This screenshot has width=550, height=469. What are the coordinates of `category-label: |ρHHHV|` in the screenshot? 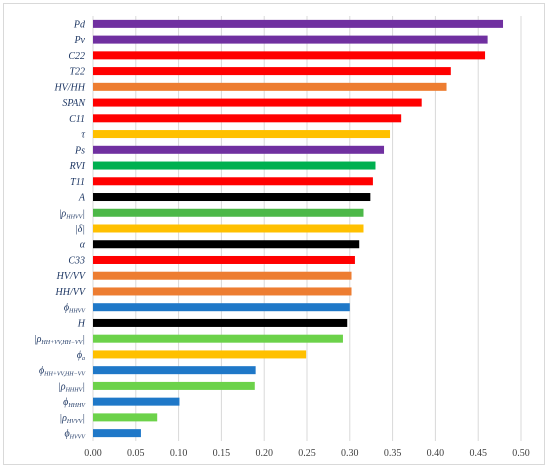 It's located at (71, 387).